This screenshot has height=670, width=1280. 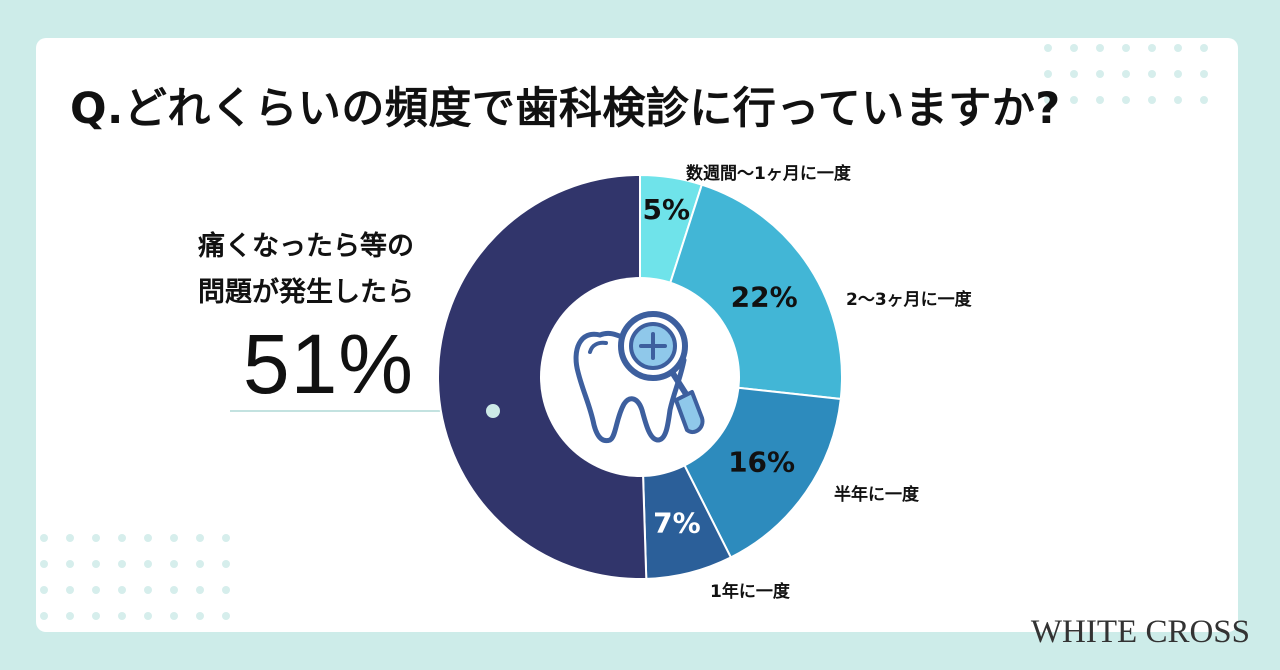 What do you see at coordinates (639, 377) in the screenshot?
I see `tooth-magnifier-icon` at bounding box center [639, 377].